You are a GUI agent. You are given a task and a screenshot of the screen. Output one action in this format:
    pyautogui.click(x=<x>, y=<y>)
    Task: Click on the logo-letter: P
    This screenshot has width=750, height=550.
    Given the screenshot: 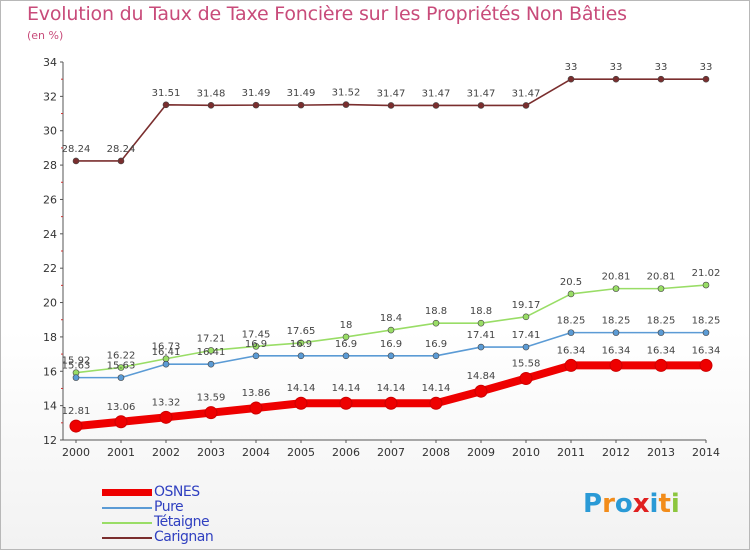 What is the action you would take?
    pyautogui.click(x=593, y=504)
    